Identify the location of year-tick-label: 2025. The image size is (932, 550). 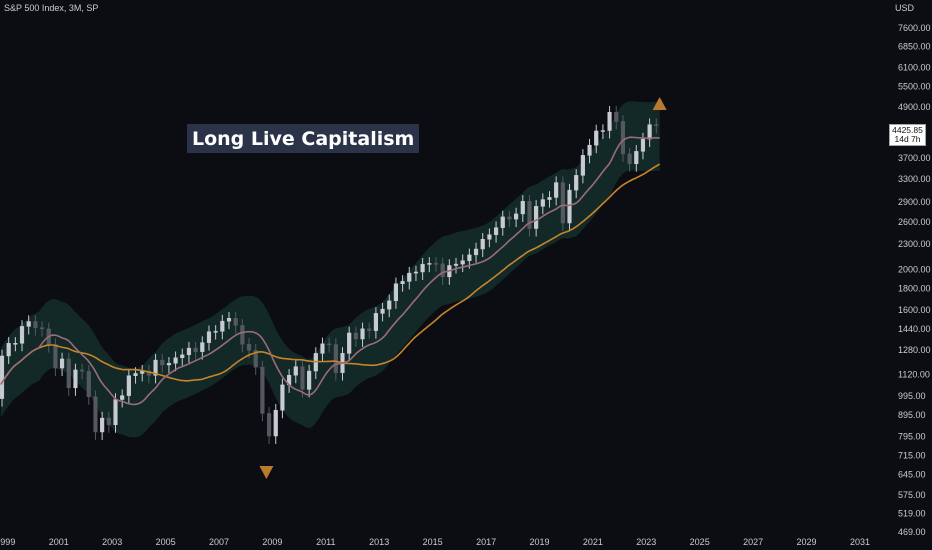
(700, 542).